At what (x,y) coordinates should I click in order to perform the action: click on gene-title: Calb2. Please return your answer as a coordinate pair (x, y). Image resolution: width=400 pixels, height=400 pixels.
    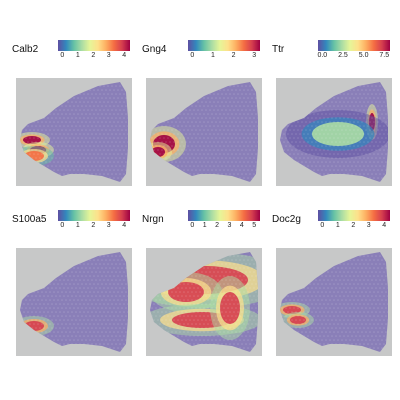
    Looking at the image, I should click on (25, 49).